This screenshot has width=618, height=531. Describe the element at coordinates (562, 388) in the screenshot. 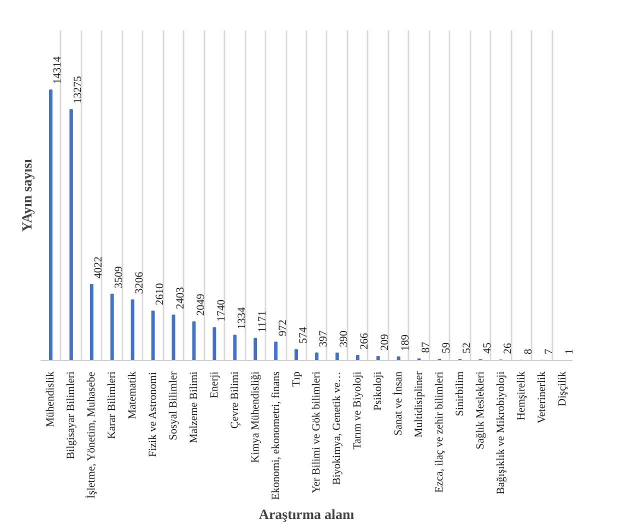

I see `x-tick-label: Dişçilik` at that location.